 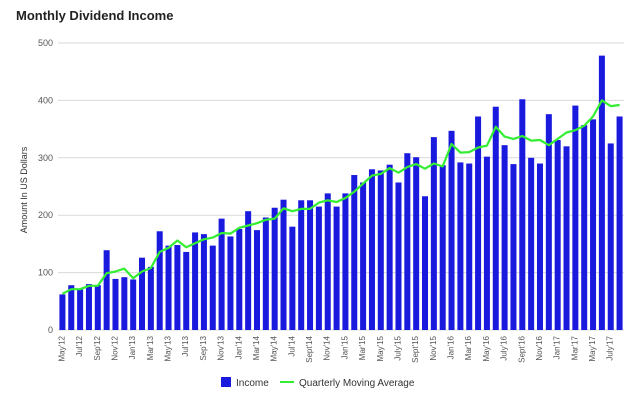 What do you see at coordinates (150, 347) in the screenshot?
I see `x-tick-label: Mar'13` at bounding box center [150, 347].